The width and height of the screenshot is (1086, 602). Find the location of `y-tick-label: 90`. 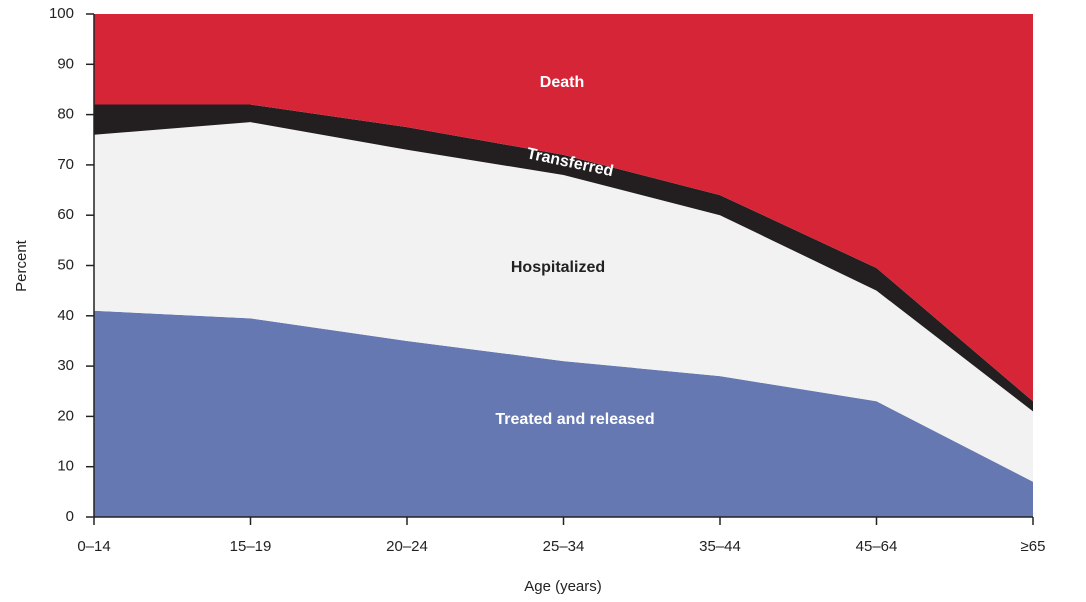

y-tick-label: 90 is located at coordinates (65, 63).